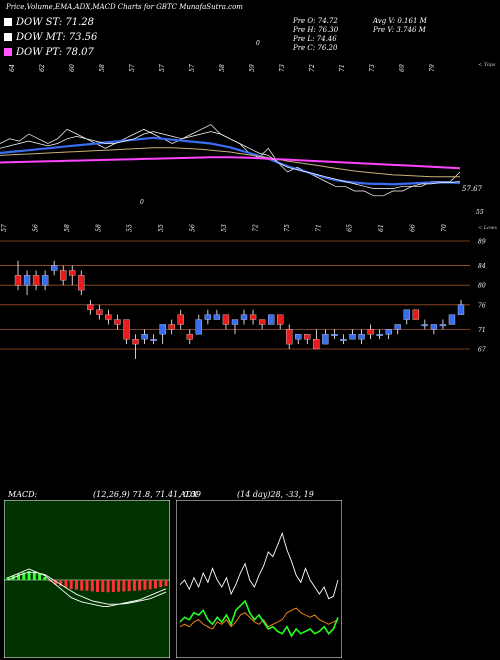  What do you see at coordinates (381, 228) in the screenshot?
I see `bottom-tick-label: 61` at bounding box center [381, 228].